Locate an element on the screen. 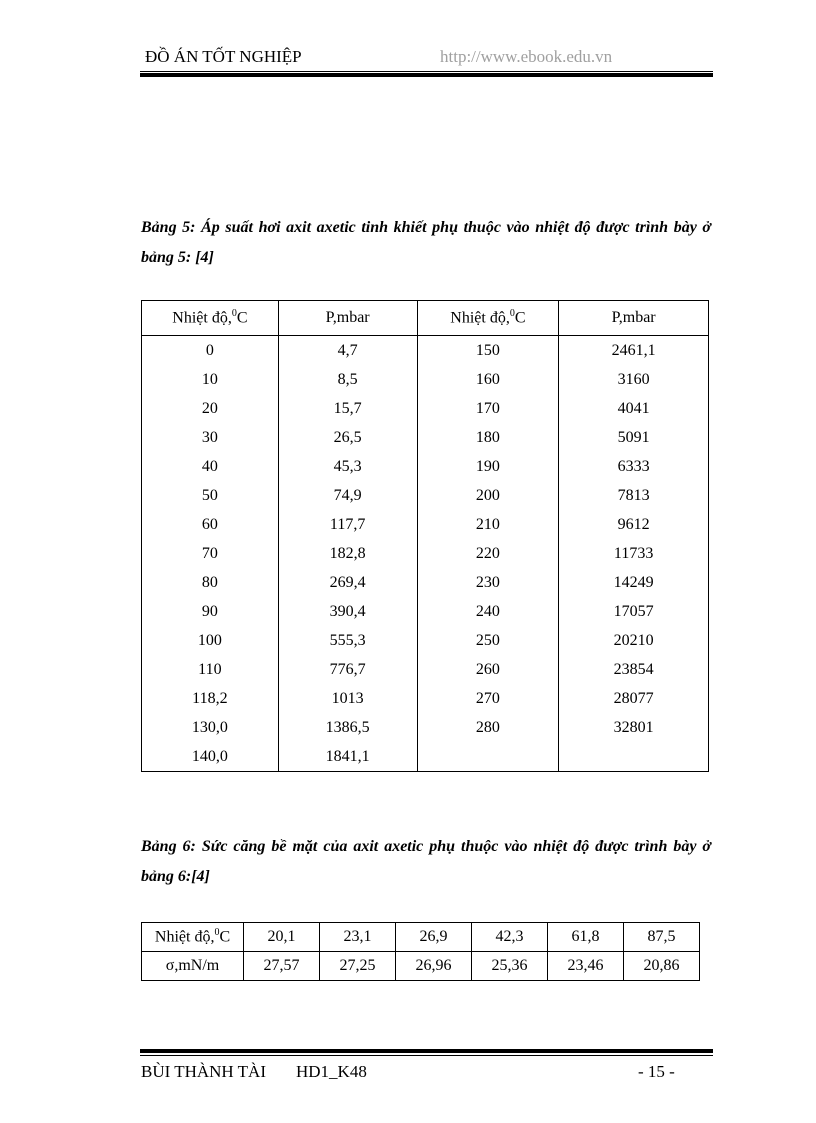 This screenshot has width=816, height=1123. table-cell: 200 is located at coordinates (488, 495).